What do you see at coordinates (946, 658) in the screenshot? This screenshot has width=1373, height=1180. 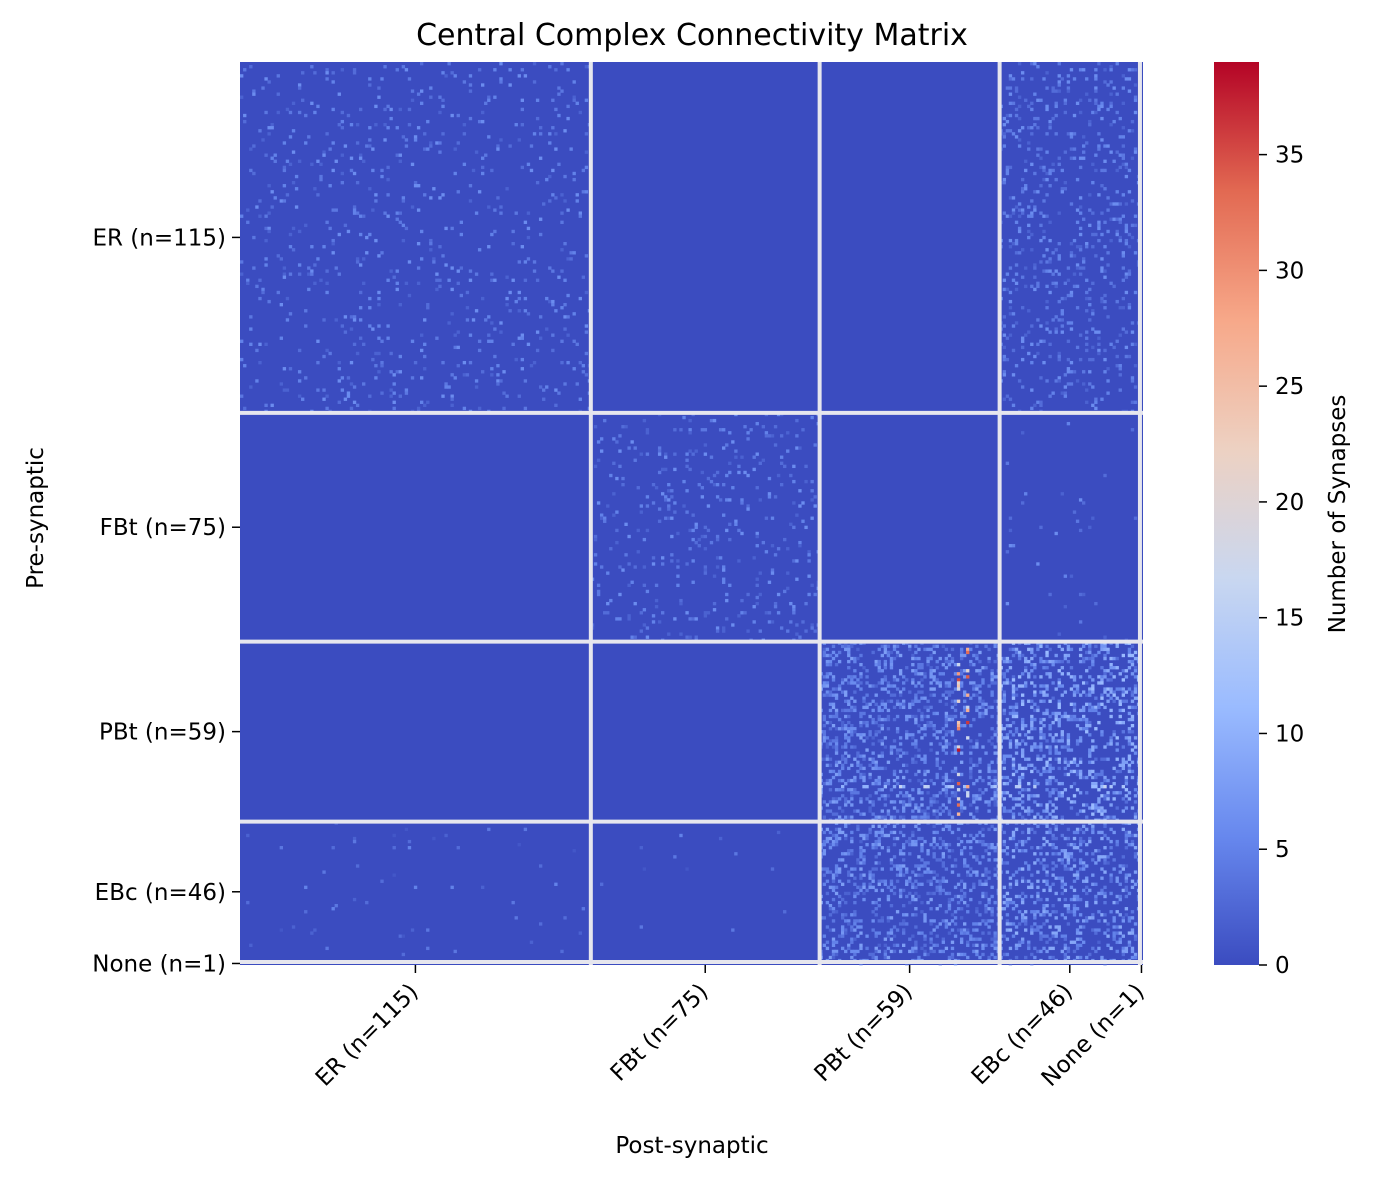 I see `heatmap-cell-1958` at bounding box center [946, 658].